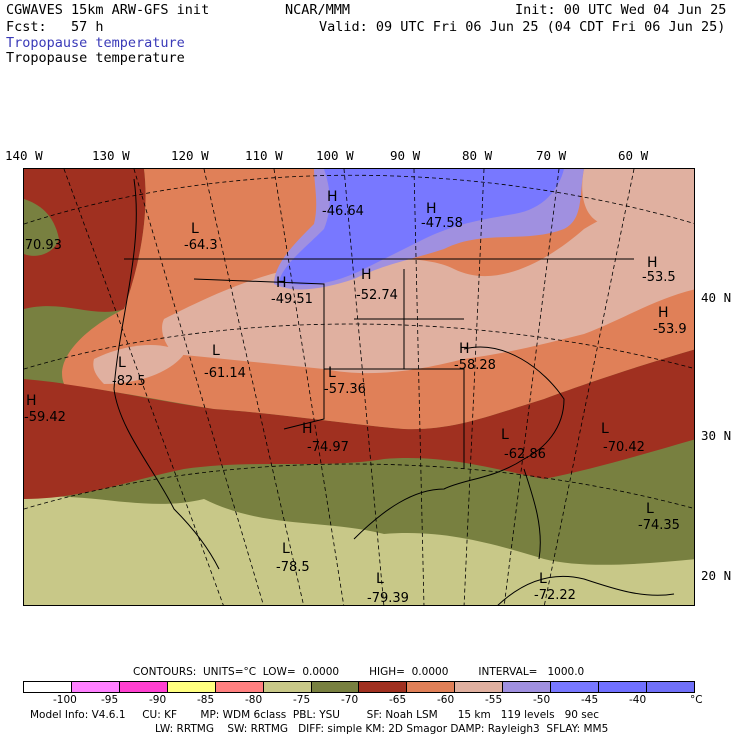 This screenshot has width=740, height=740. Describe the element at coordinates (555, 595) in the screenshot. I see `center-value: -72.22` at that location.